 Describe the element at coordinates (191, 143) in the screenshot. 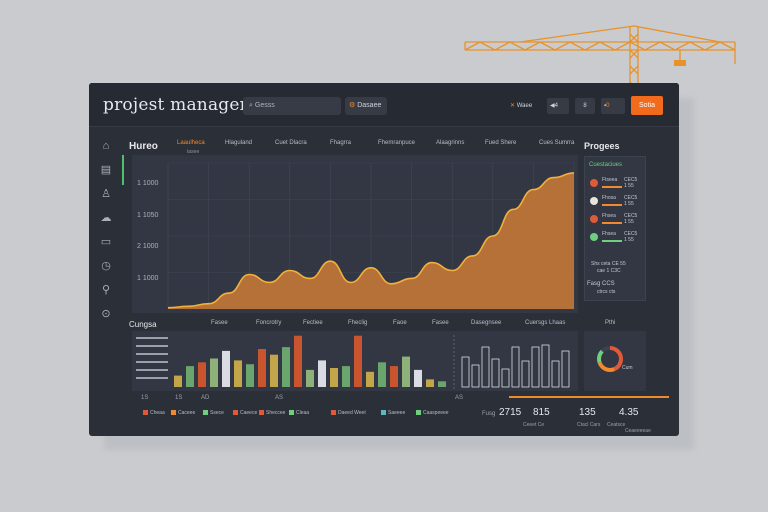

I see `column-tab: Laaulheca` at that location.